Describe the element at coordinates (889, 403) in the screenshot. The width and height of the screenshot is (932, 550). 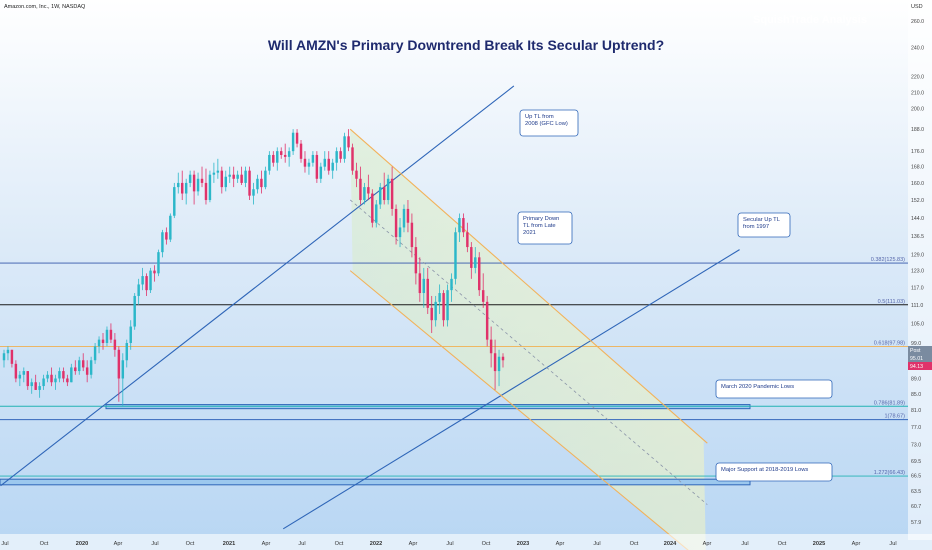
I see `fib-label: 0.786(81.89)` at that location.